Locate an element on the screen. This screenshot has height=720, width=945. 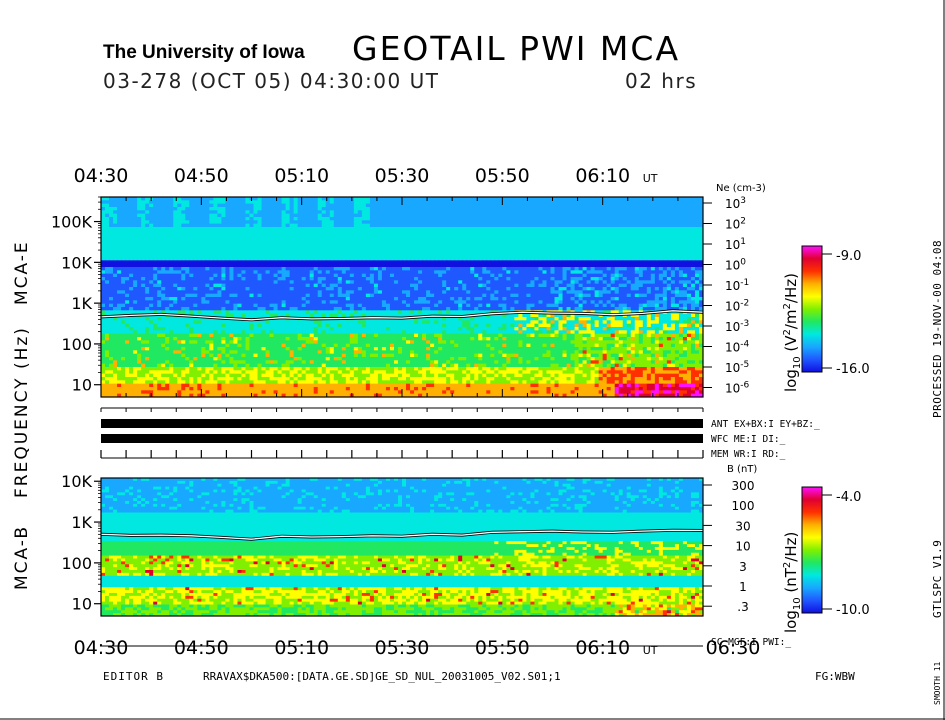
smooth-label: SMOOTH 11 is located at coordinates (937, 683).